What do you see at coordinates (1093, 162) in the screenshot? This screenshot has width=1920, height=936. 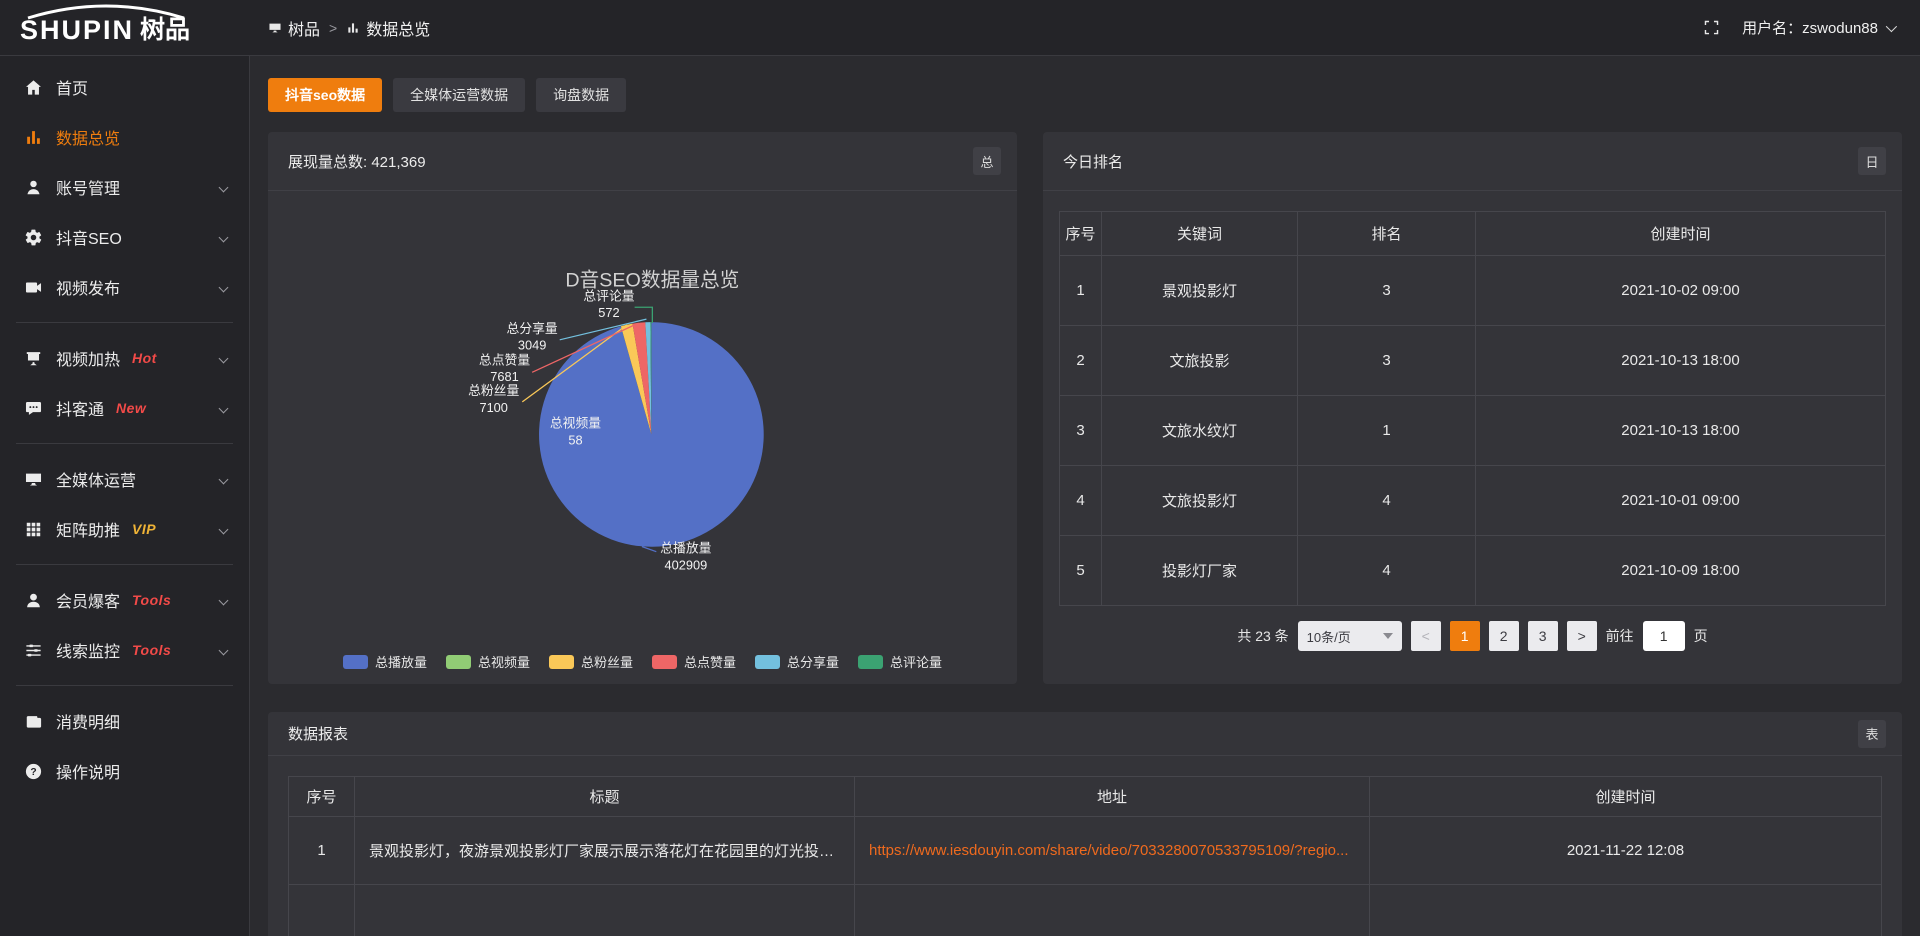 I see `ranking-card-title: 今日排名` at bounding box center [1093, 162].